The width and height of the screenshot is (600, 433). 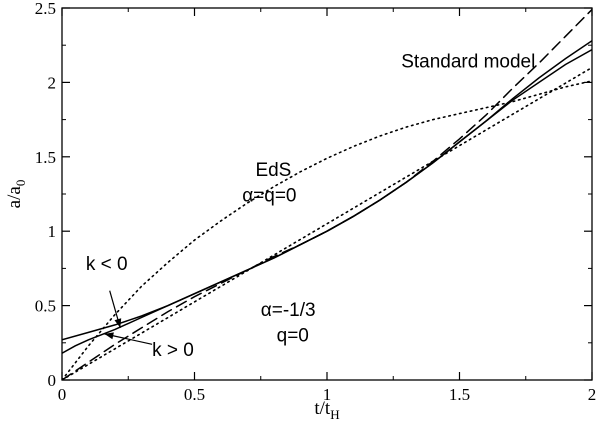 I want to click on annotation: k < 0, so click(x=107, y=264).